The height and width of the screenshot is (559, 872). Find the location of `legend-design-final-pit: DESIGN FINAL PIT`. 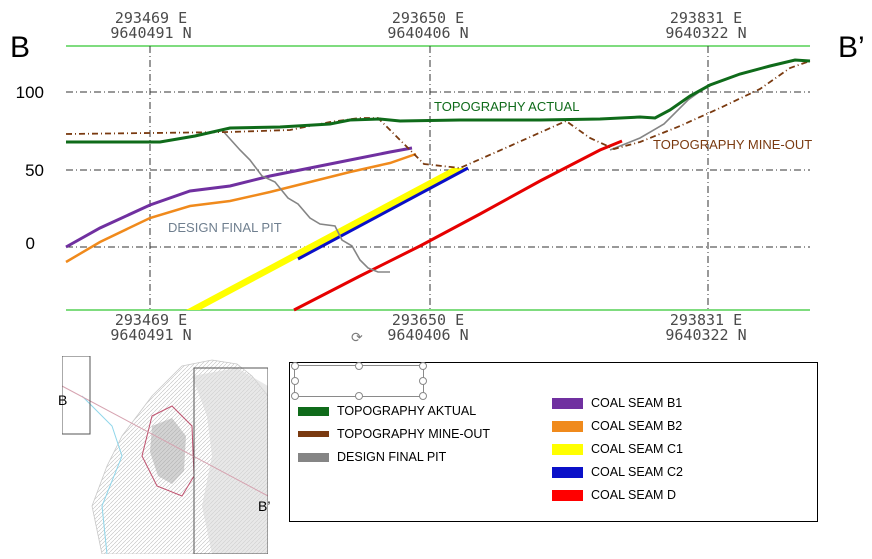

legend-design-final-pit: DESIGN FINAL PIT is located at coordinates (372, 457).